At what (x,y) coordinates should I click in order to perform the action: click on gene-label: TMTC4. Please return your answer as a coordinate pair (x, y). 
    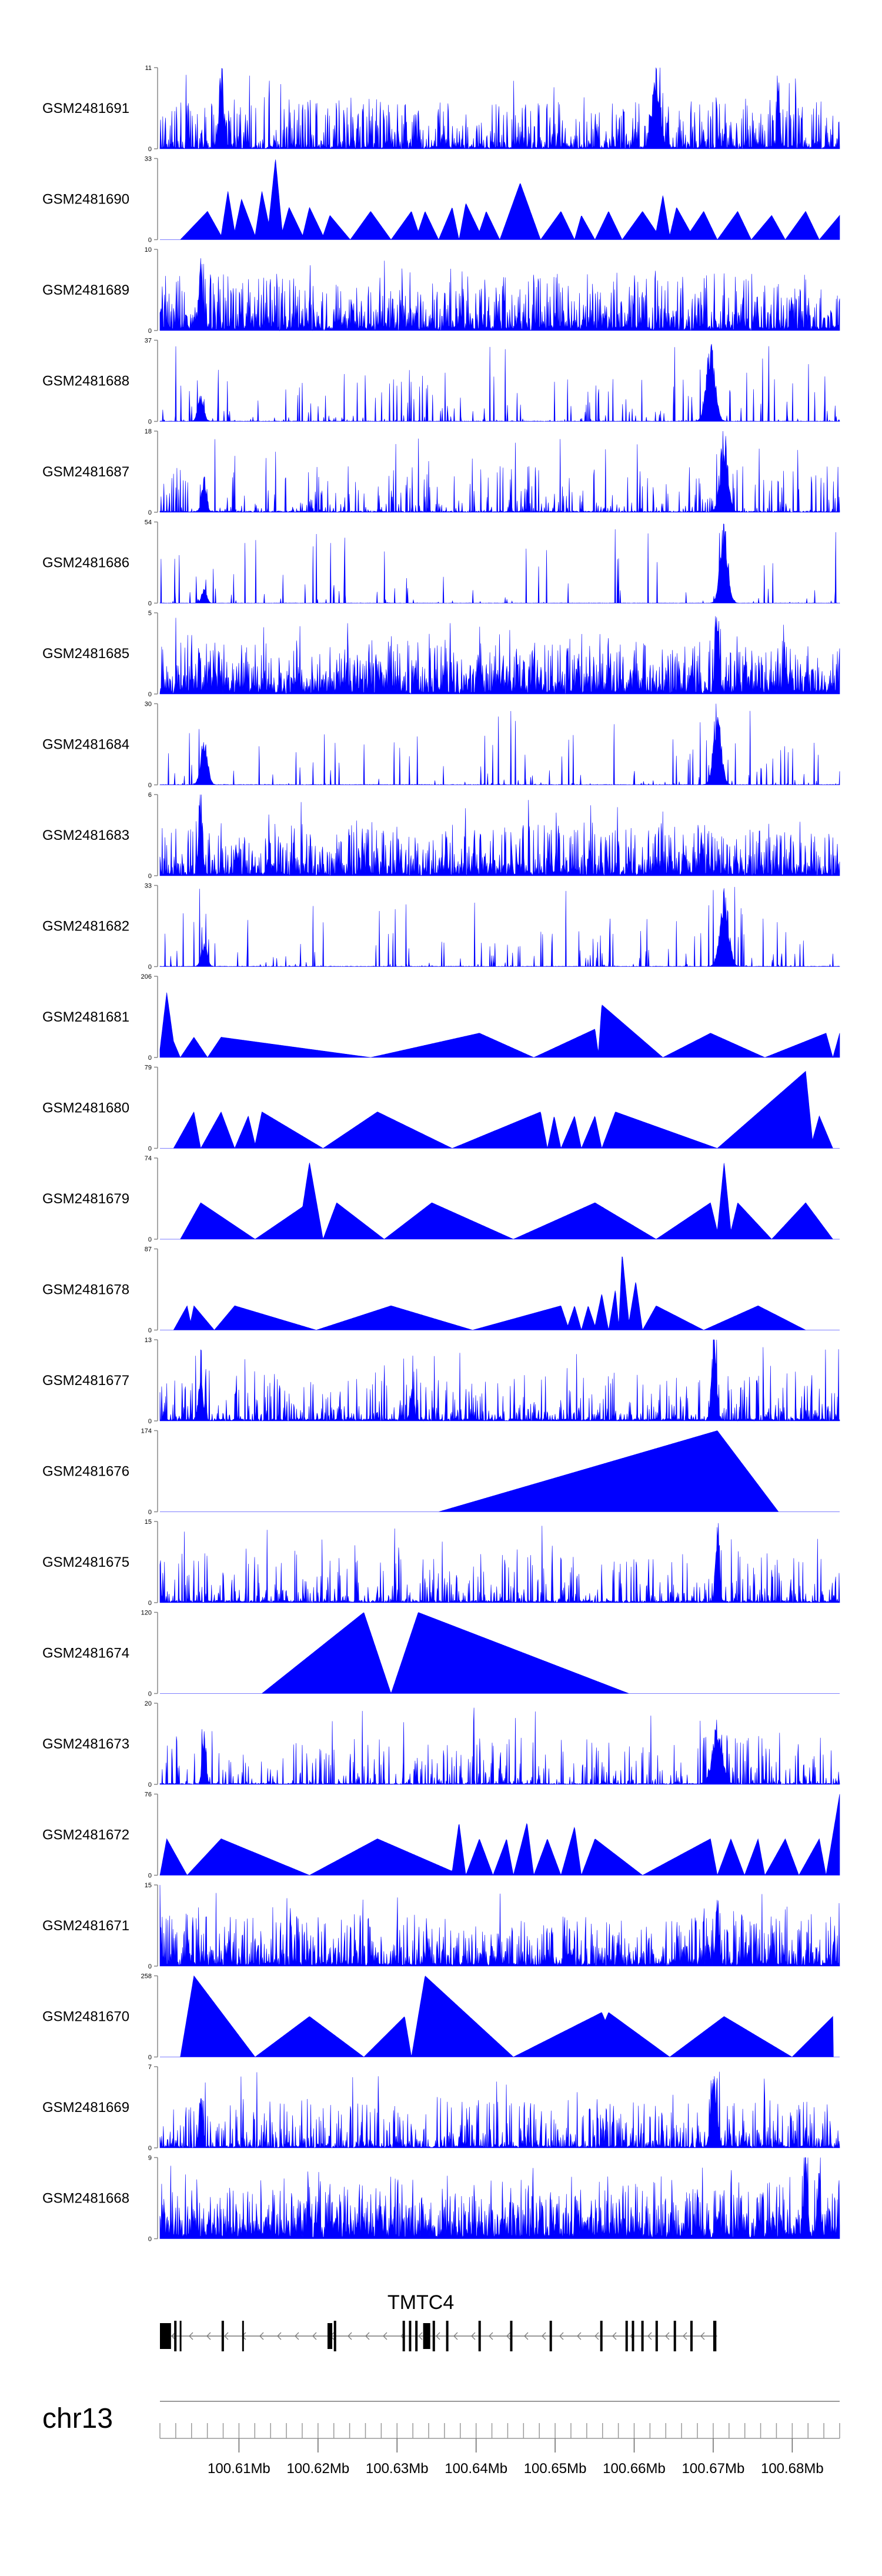
    Looking at the image, I should click on (420, 2302).